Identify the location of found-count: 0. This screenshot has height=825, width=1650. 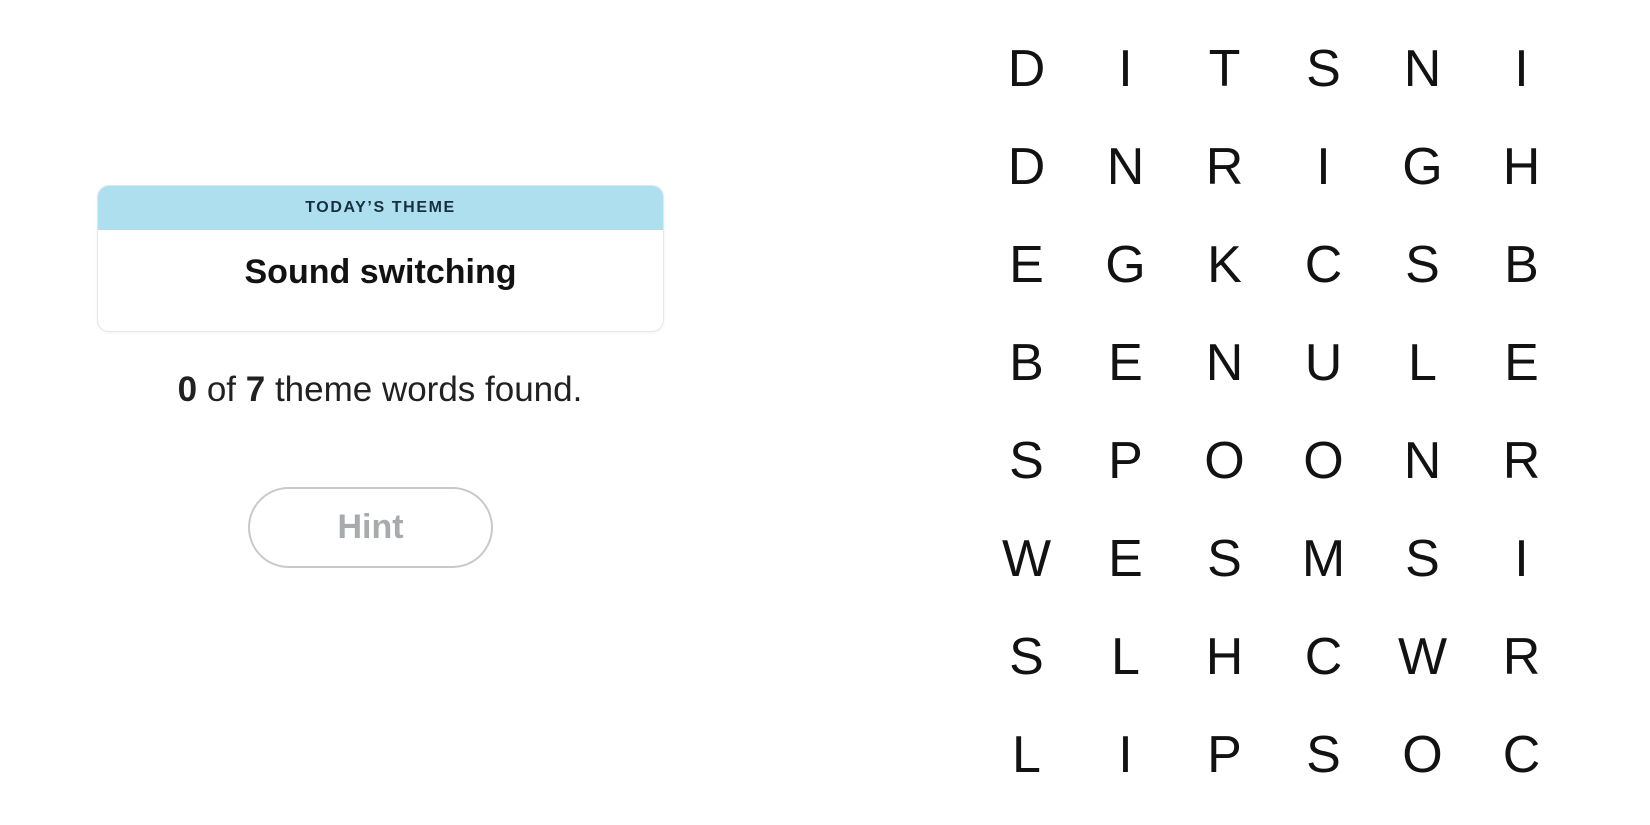
(187, 389).